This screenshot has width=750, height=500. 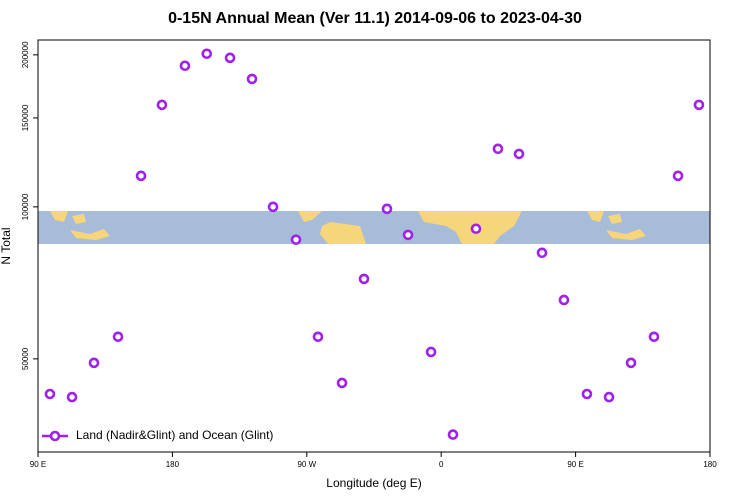 I want to click on x-tick-label: 0, so click(x=441, y=464).